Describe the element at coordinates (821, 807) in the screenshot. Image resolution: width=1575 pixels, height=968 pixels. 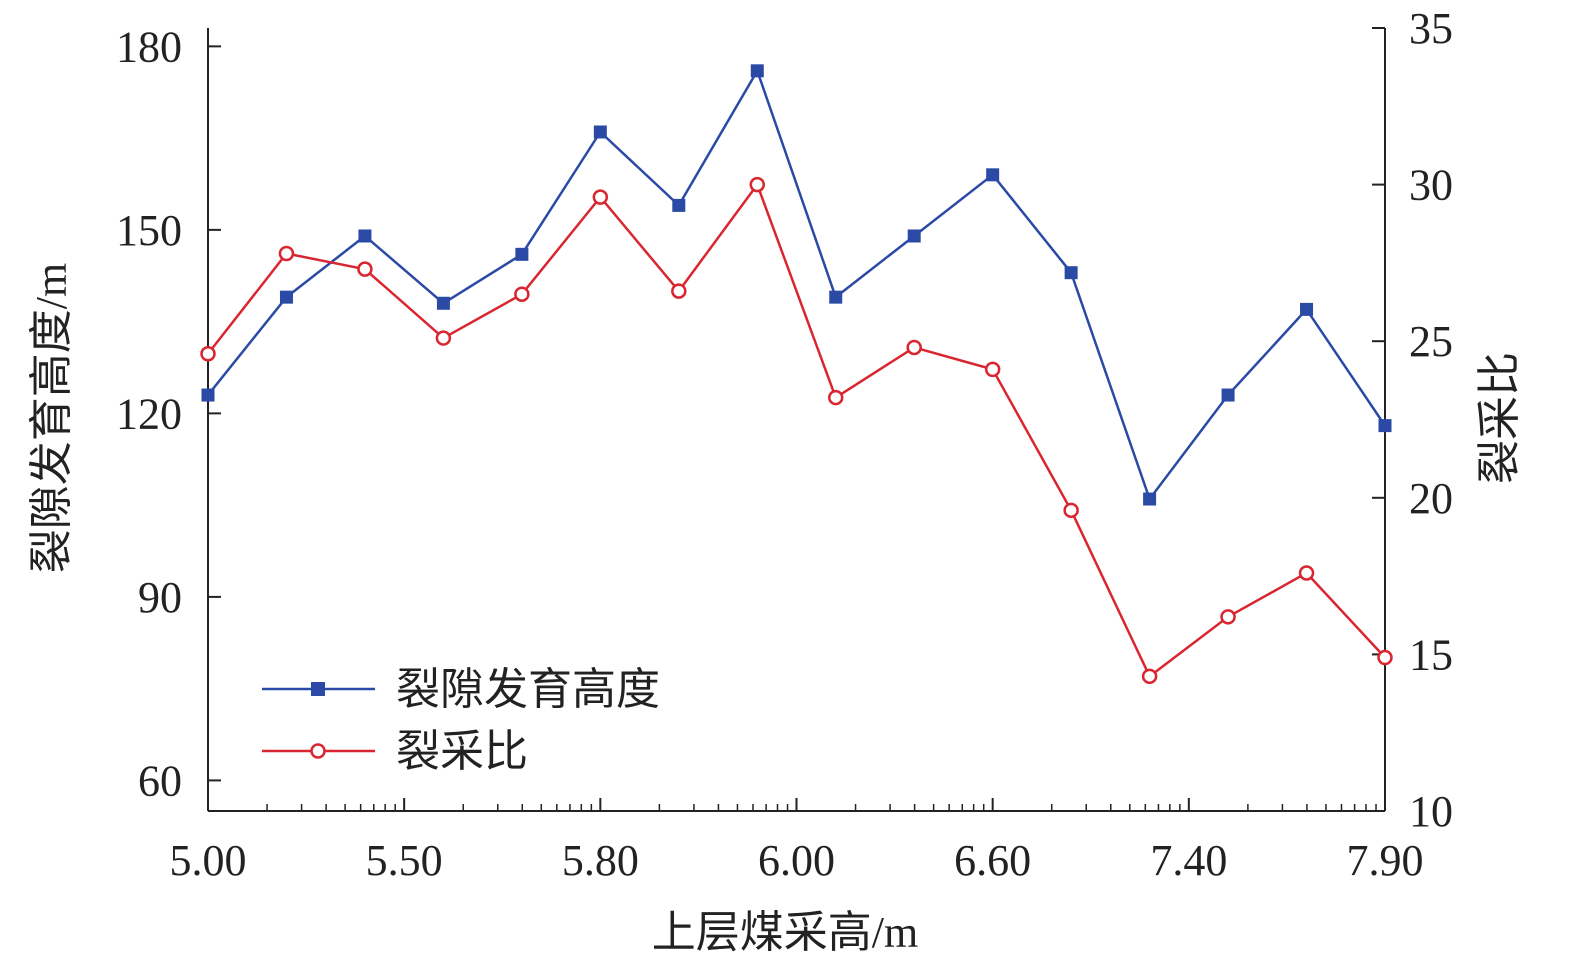
I see `x-axis-minor-ticks` at that location.